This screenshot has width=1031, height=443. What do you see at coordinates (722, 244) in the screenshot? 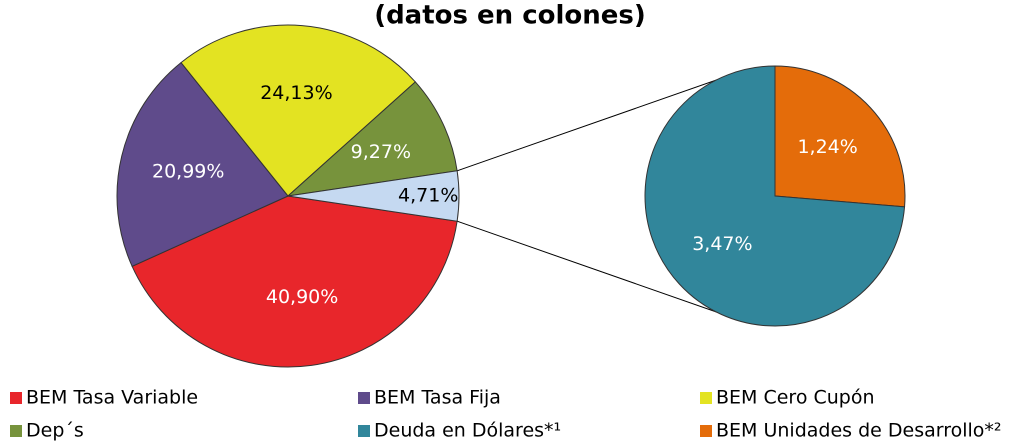
I see `data-label: 3,47%` at bounding box center [722, 244].